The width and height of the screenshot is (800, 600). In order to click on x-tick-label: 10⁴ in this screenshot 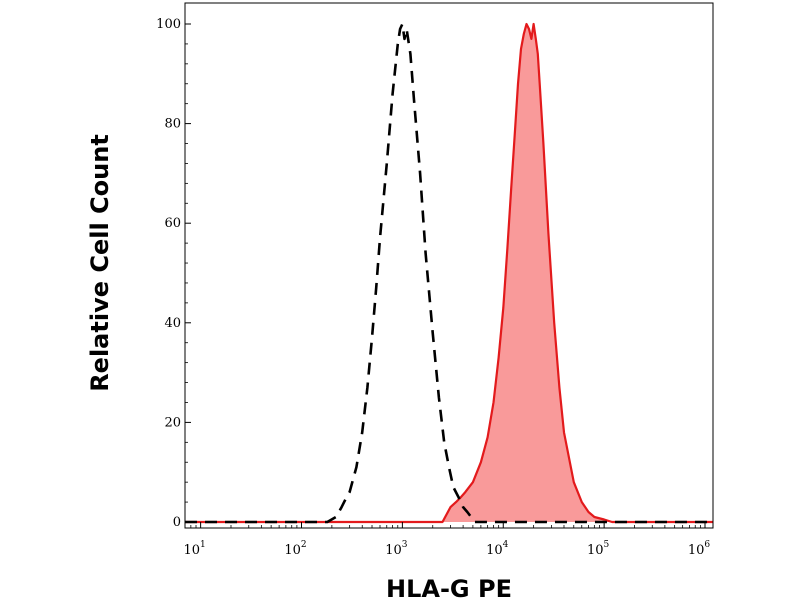, I will do `click(497, 549)`.